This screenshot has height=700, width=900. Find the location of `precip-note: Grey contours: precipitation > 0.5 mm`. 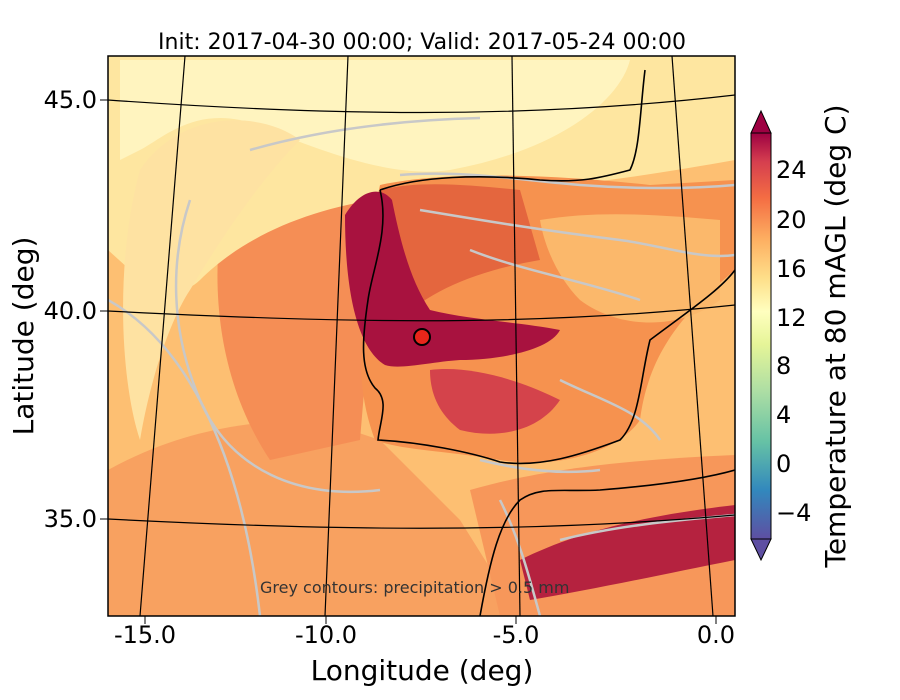

precip-note: Grey contours: precipitation > 0.5 mm is located at coordinates (414, 587).